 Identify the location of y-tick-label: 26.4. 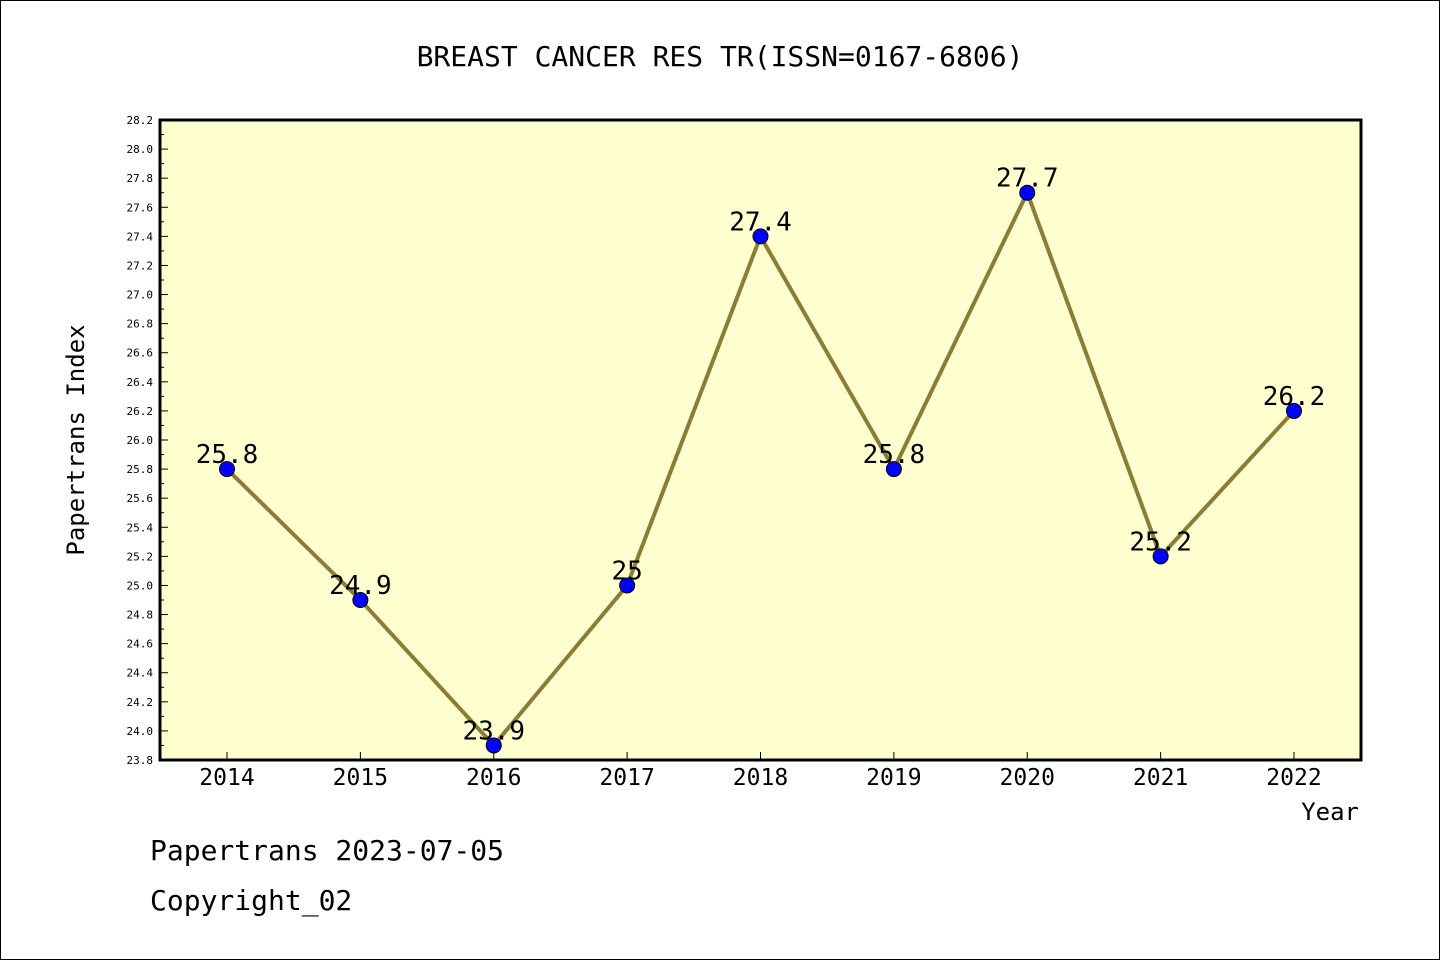
(140, 382).